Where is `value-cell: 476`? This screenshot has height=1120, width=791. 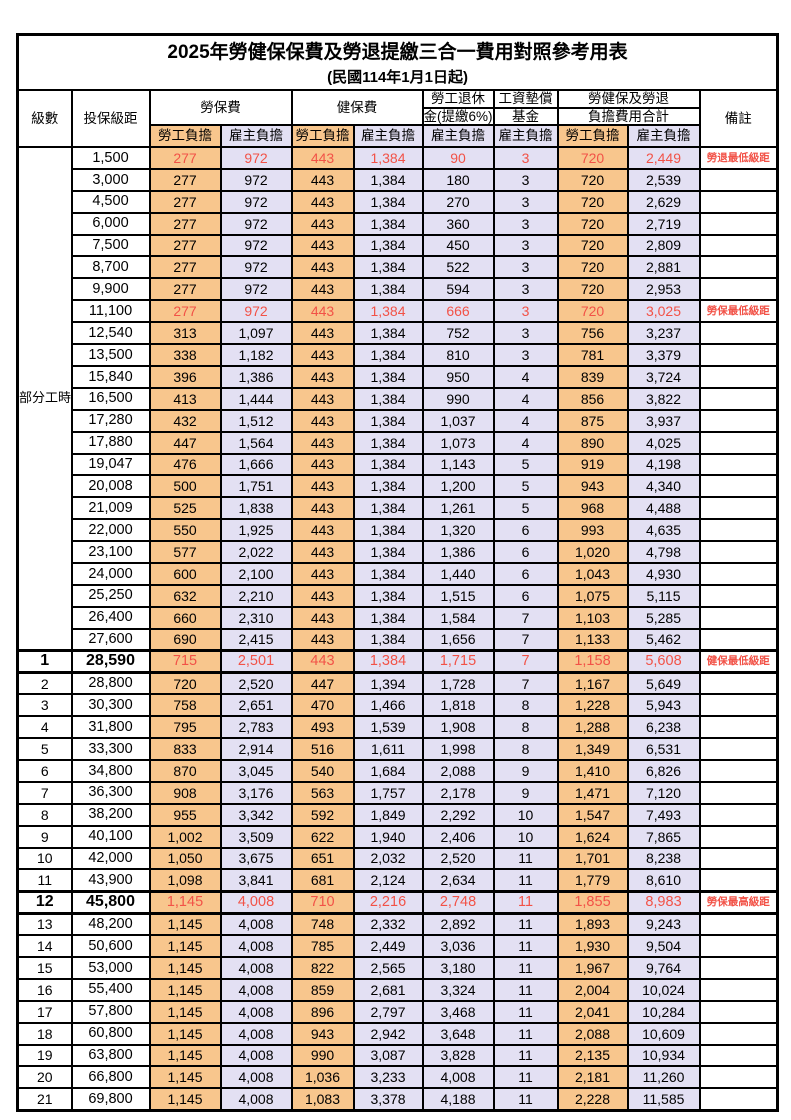 value-cell: 476 is located at coordinates (185, 464).